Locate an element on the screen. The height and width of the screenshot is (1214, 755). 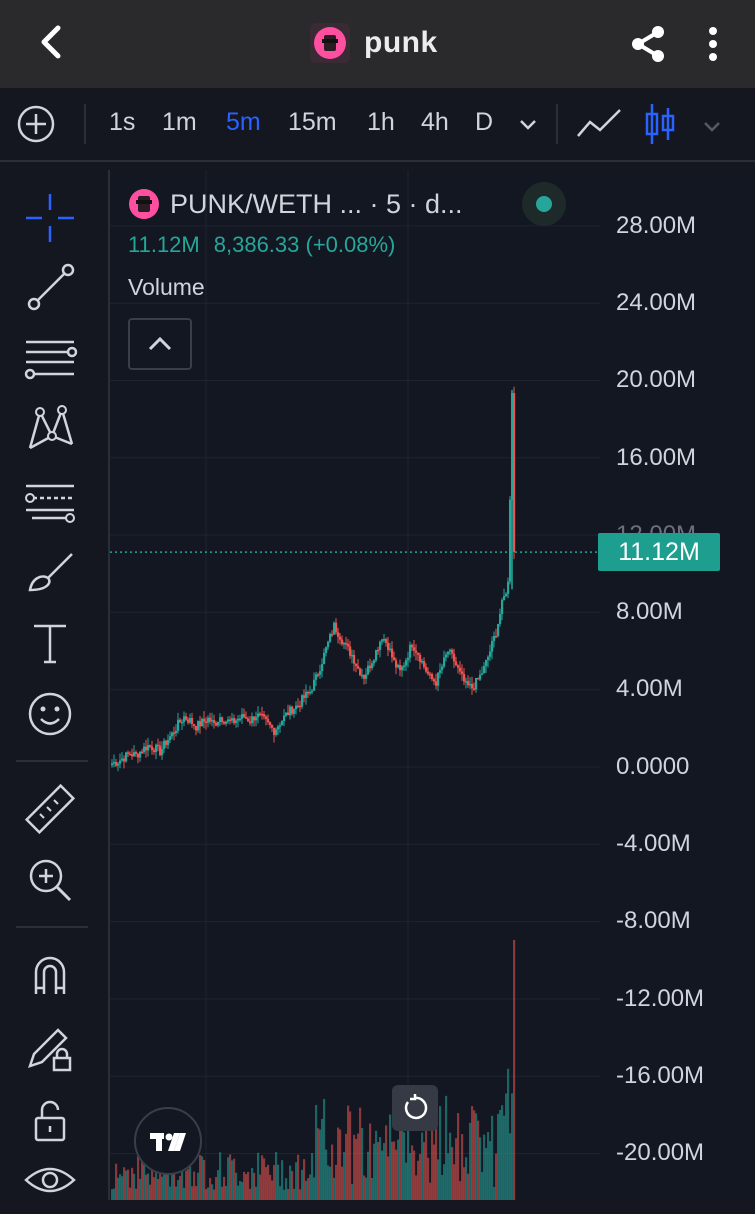
timeframe-5m: 5m is located at coordinates (243, 122).